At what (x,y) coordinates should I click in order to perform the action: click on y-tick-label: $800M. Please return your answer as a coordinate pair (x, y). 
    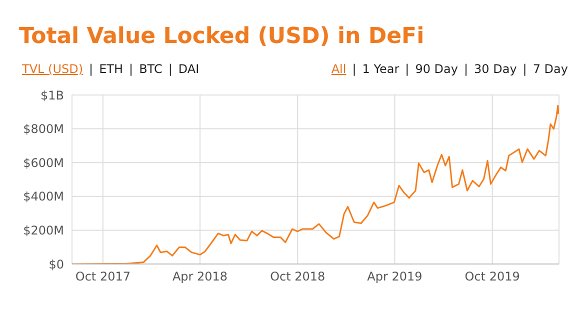
    Looking at the image, I should click on (43, 129).